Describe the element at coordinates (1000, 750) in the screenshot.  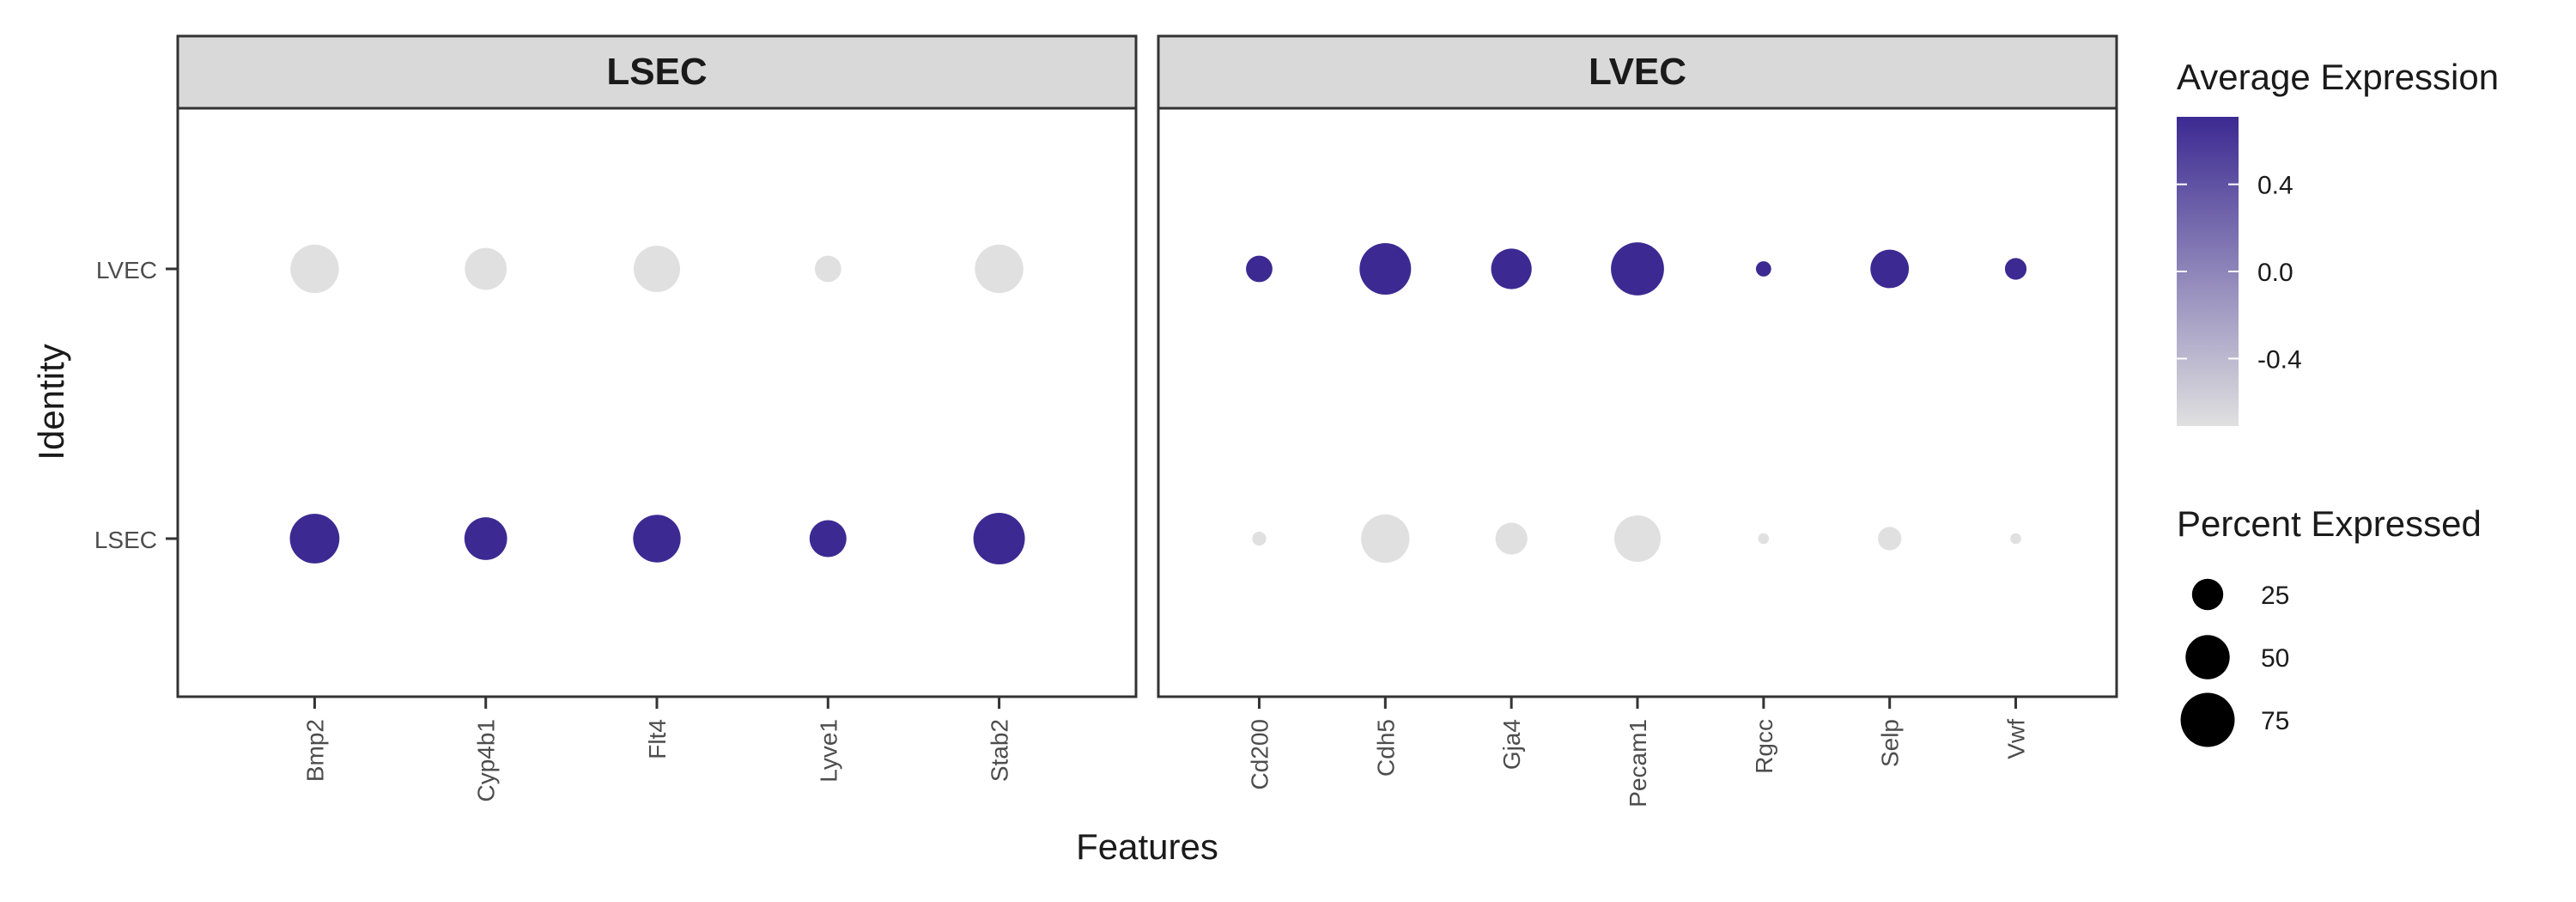
I see `x-tick-label: Stab2` at that location.